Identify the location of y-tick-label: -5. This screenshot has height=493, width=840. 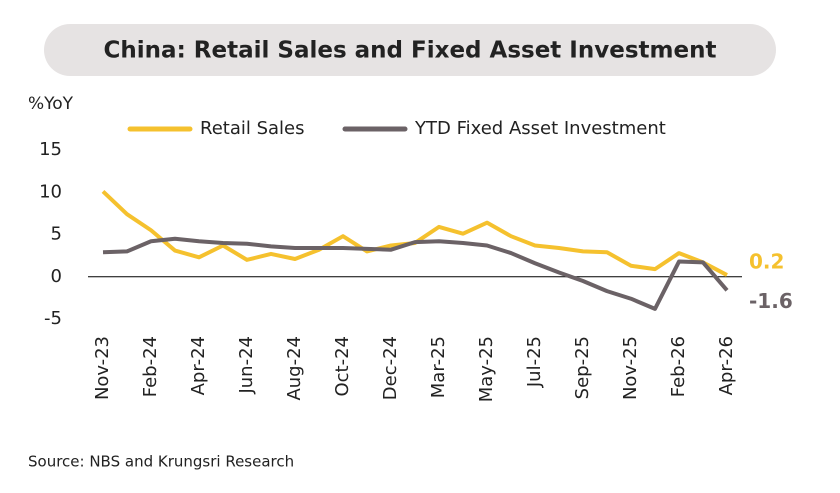
(53, 318).